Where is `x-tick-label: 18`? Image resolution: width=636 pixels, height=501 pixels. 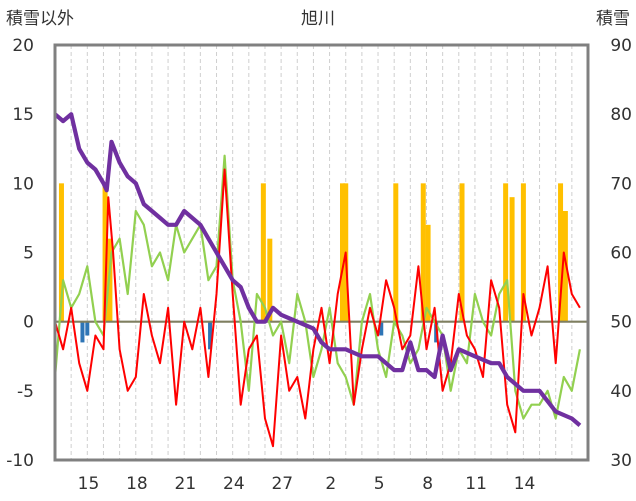
x-tick-label: 18 is located at coordinates (137, 484).